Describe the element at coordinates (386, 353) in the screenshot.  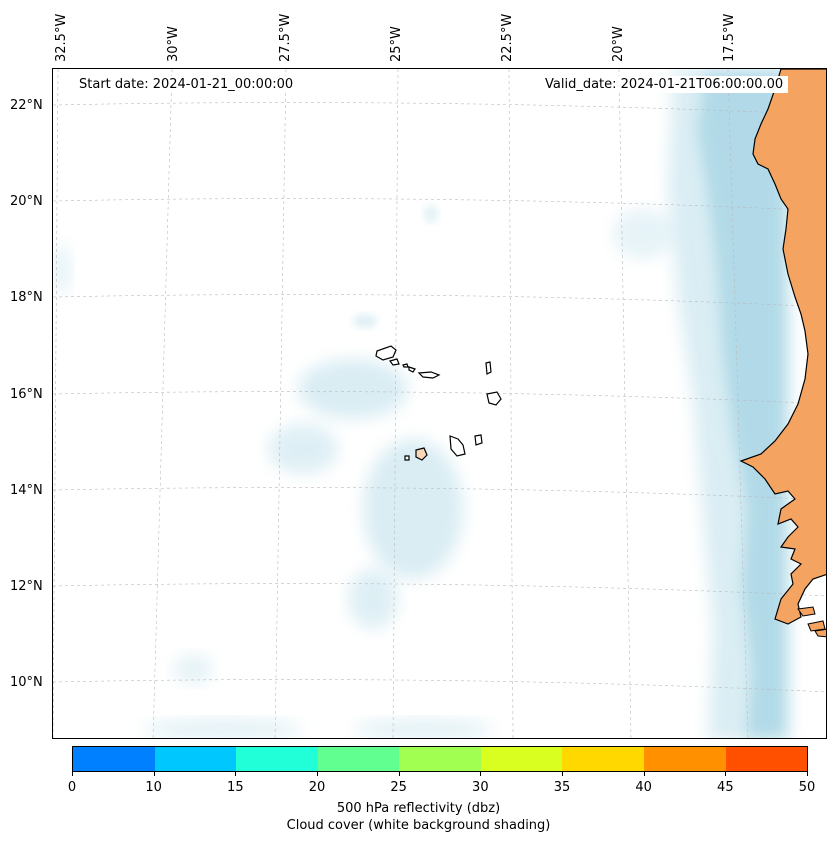
I see `island-santo-antao` at that location.